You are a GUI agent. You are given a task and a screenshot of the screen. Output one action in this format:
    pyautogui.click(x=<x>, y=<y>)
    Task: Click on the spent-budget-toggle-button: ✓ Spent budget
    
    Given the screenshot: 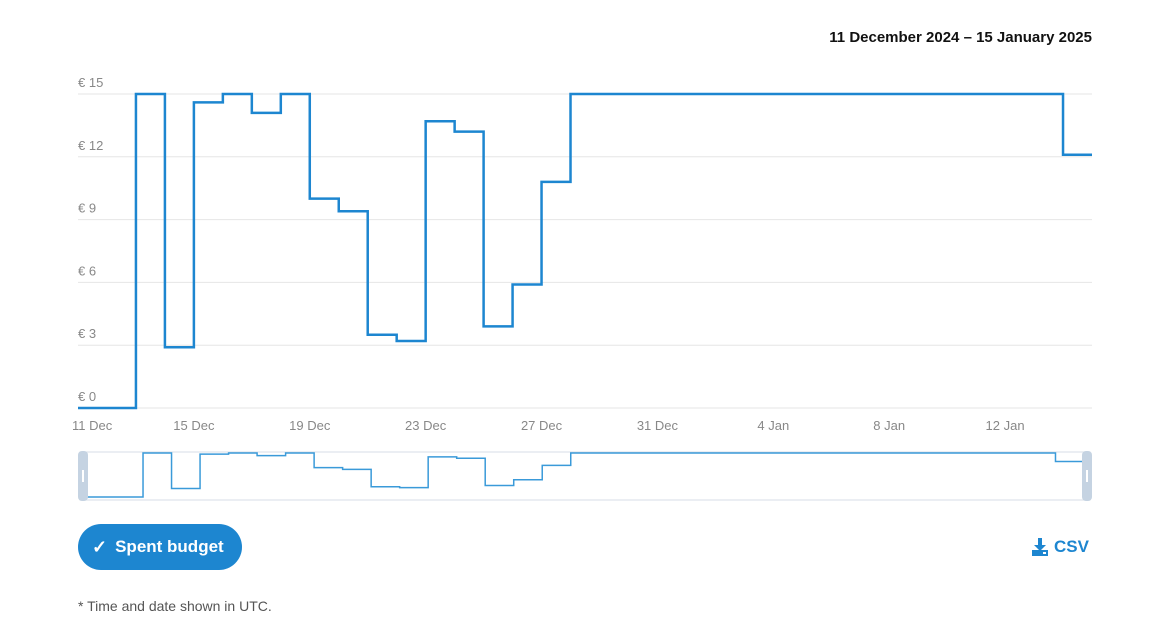 What is the action you would take?
    pyautogui.click(x=160, y=547)
    